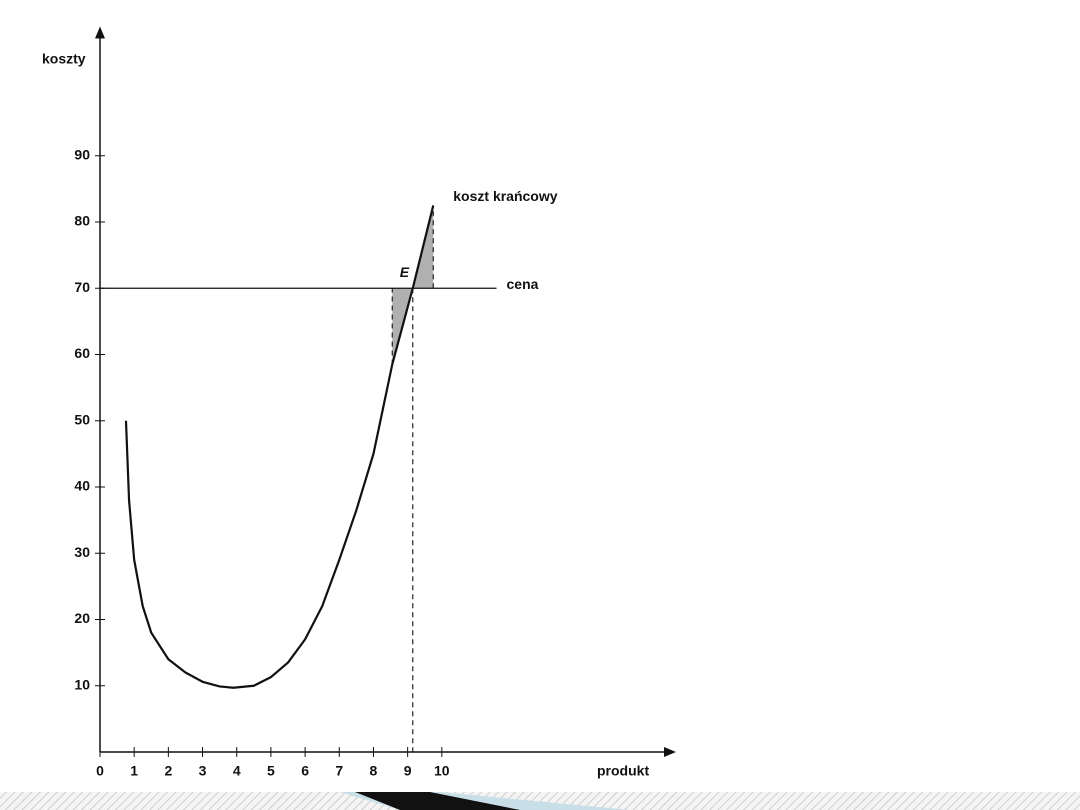  Describe the element at coordinates (305, 771) in the screenshot. I see `x-tick-label: 6` at that location.